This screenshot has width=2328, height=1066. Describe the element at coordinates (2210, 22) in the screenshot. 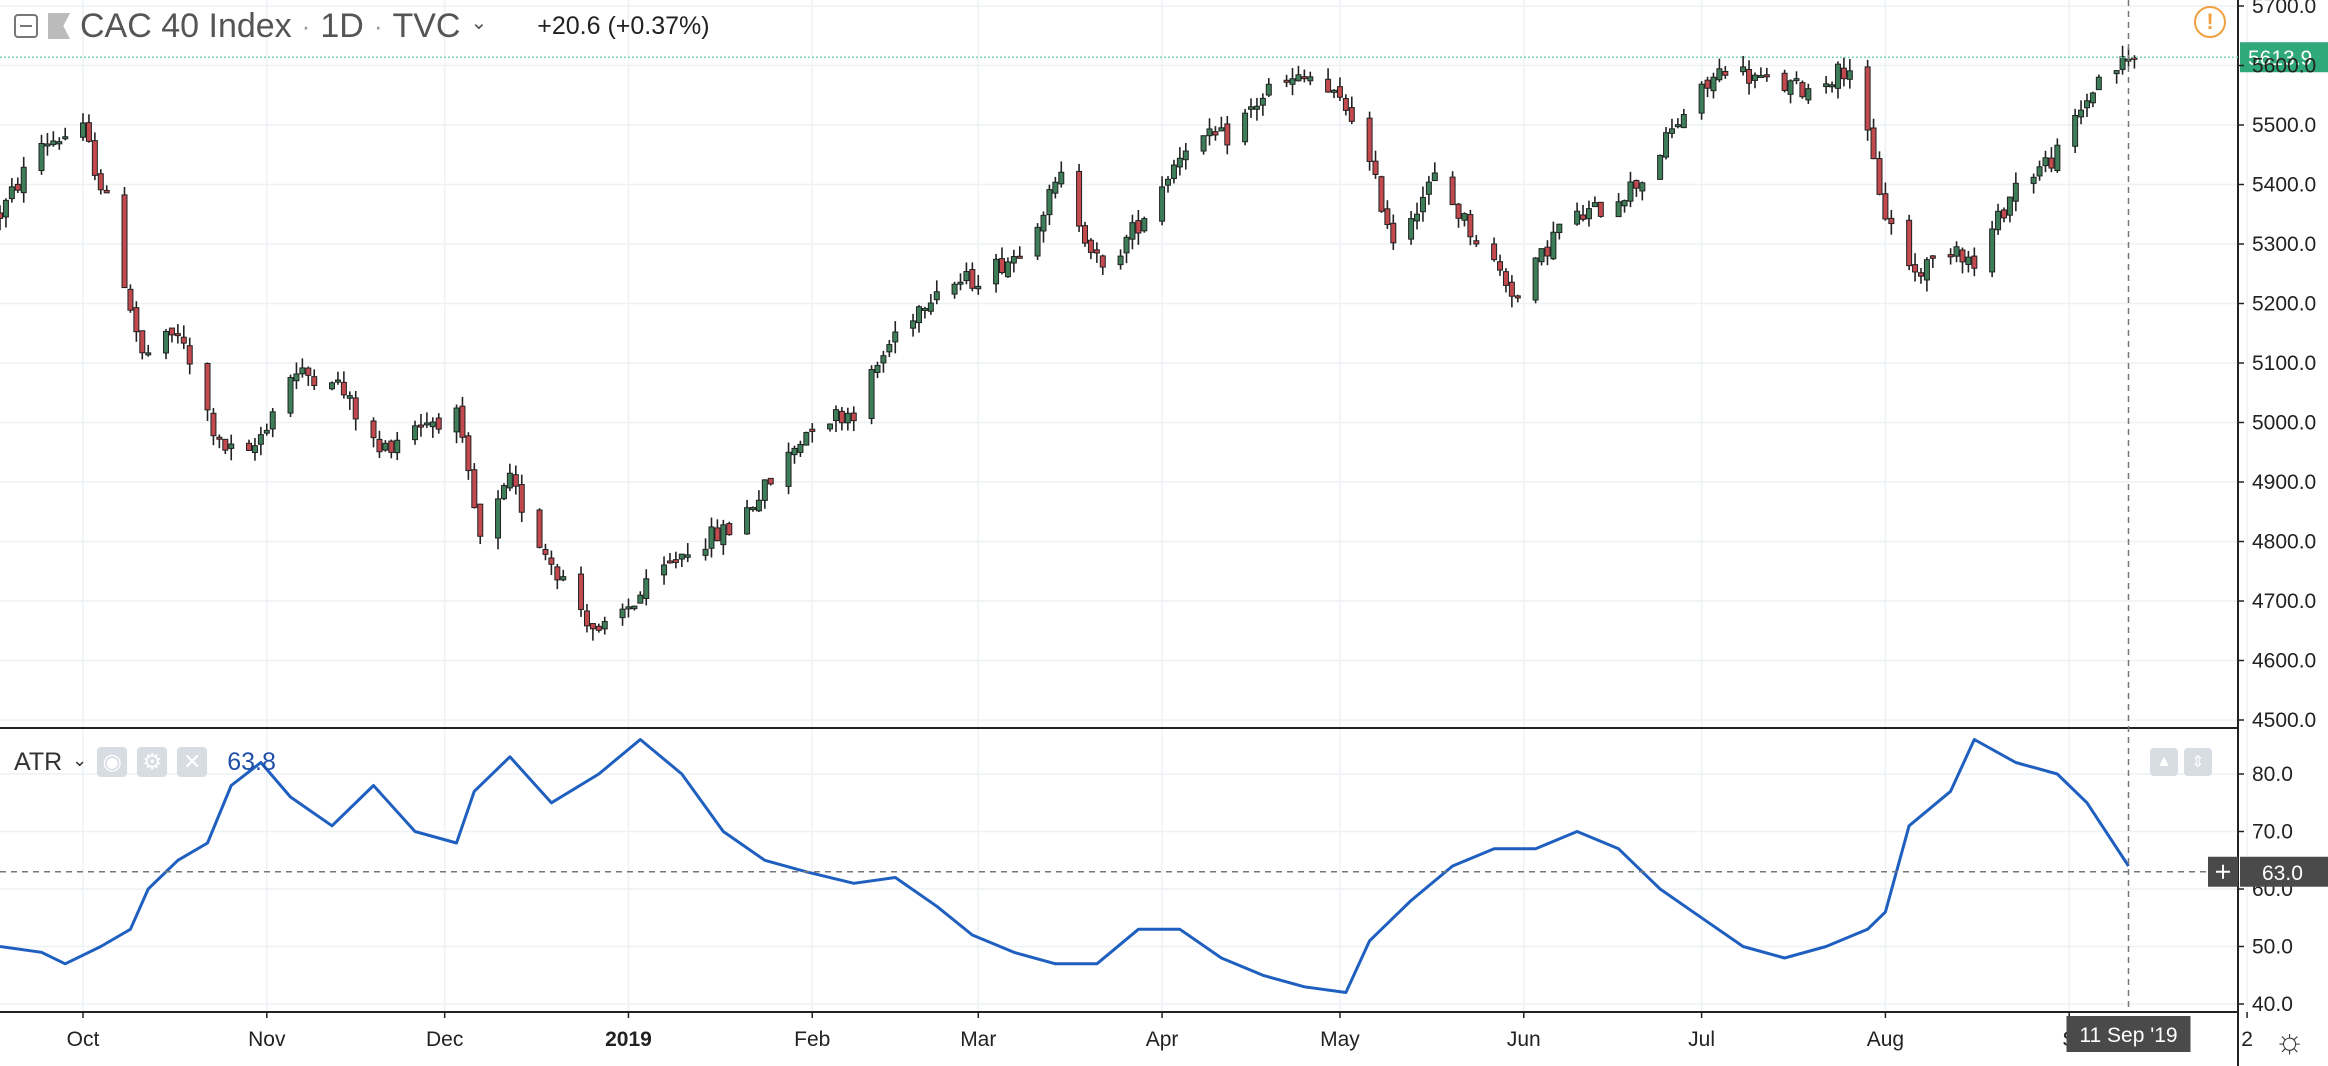

I see `warning-icon: !` at that location.